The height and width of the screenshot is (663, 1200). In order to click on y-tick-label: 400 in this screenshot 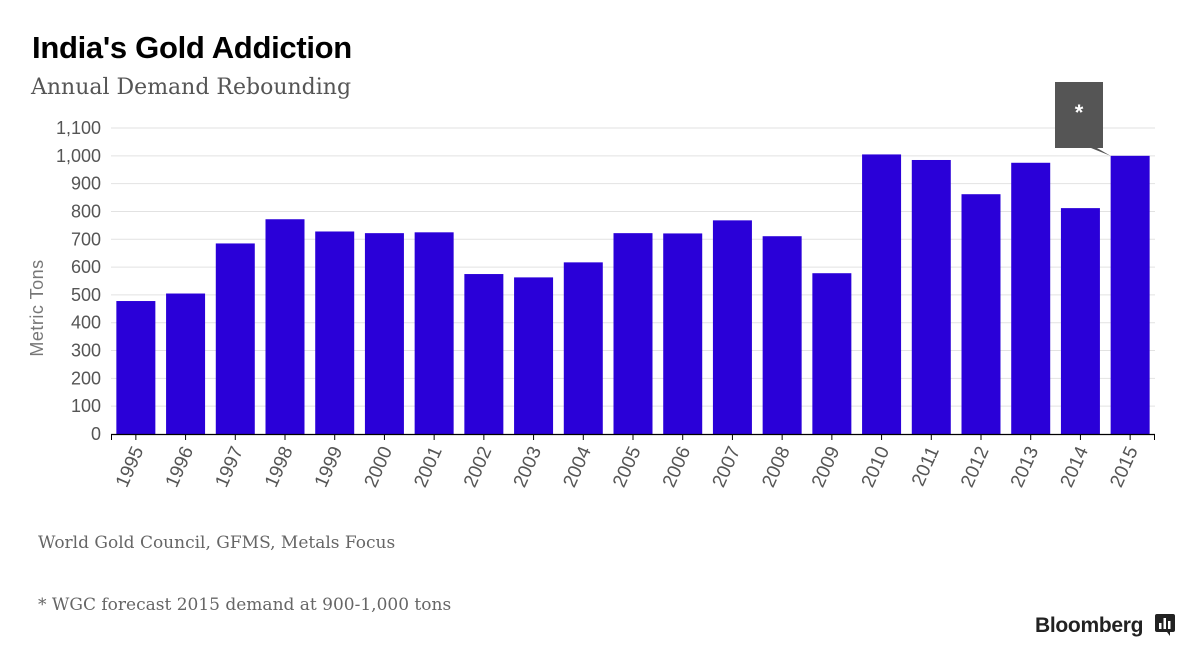, I will do `click(86, 323)`.